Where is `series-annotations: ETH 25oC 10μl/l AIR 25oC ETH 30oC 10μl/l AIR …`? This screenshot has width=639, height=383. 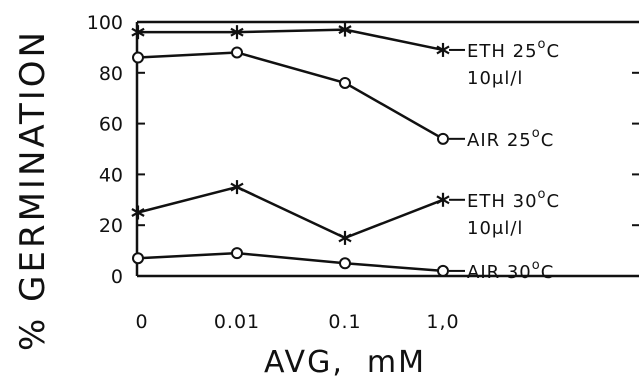 series-annotations: ETH 25oC 10μl/l AIR 25oC ETH 30oC 10μl/l AIR … is located at coordinates (504, 160).